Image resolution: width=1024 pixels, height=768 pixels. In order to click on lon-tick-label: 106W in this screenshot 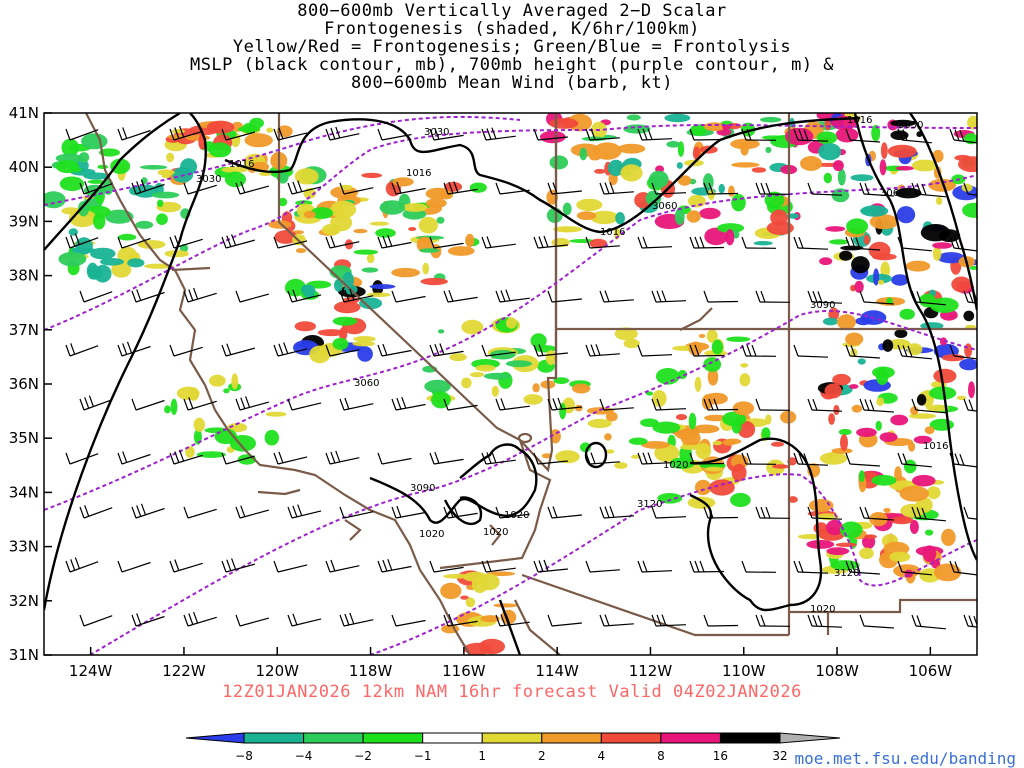, I will do `click(931, 671)`.